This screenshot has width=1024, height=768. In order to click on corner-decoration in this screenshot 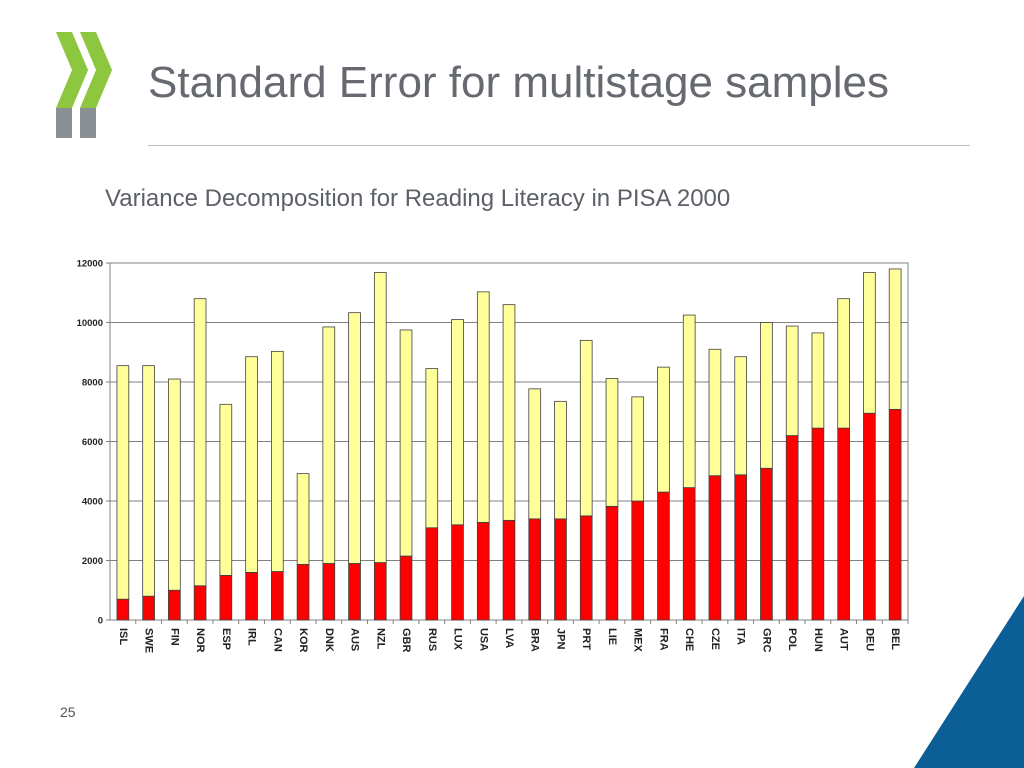, I will do `click(969, 682)`.